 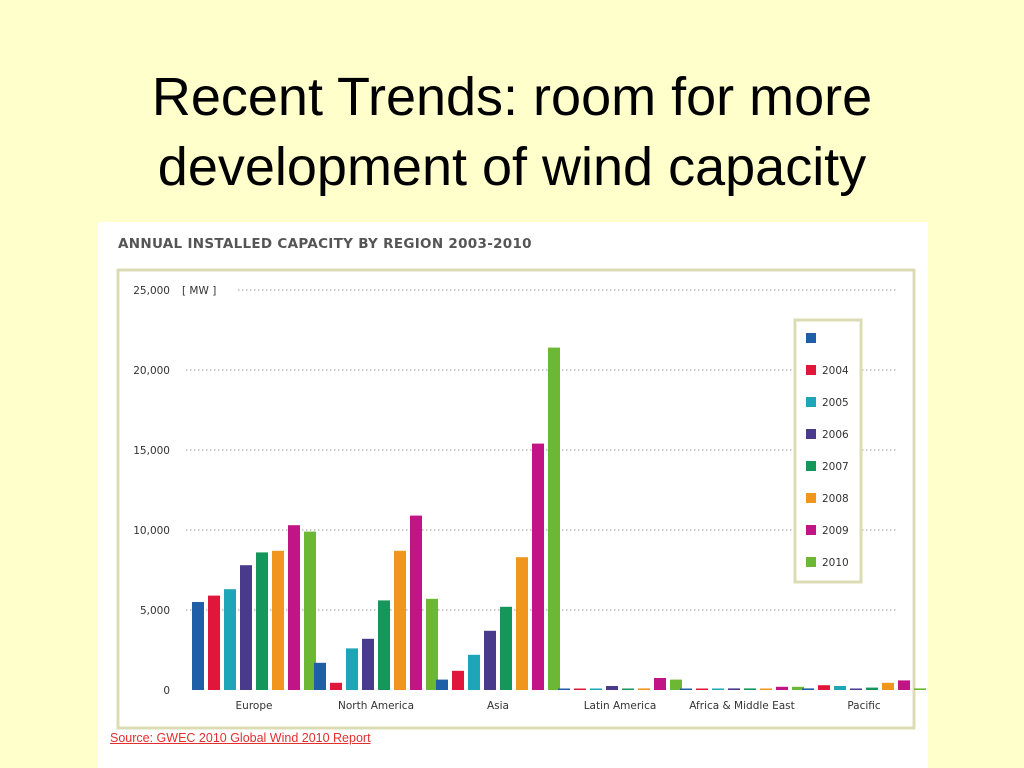 I want to click on y-tick-label: 25,000, so click(x=151, y=291).